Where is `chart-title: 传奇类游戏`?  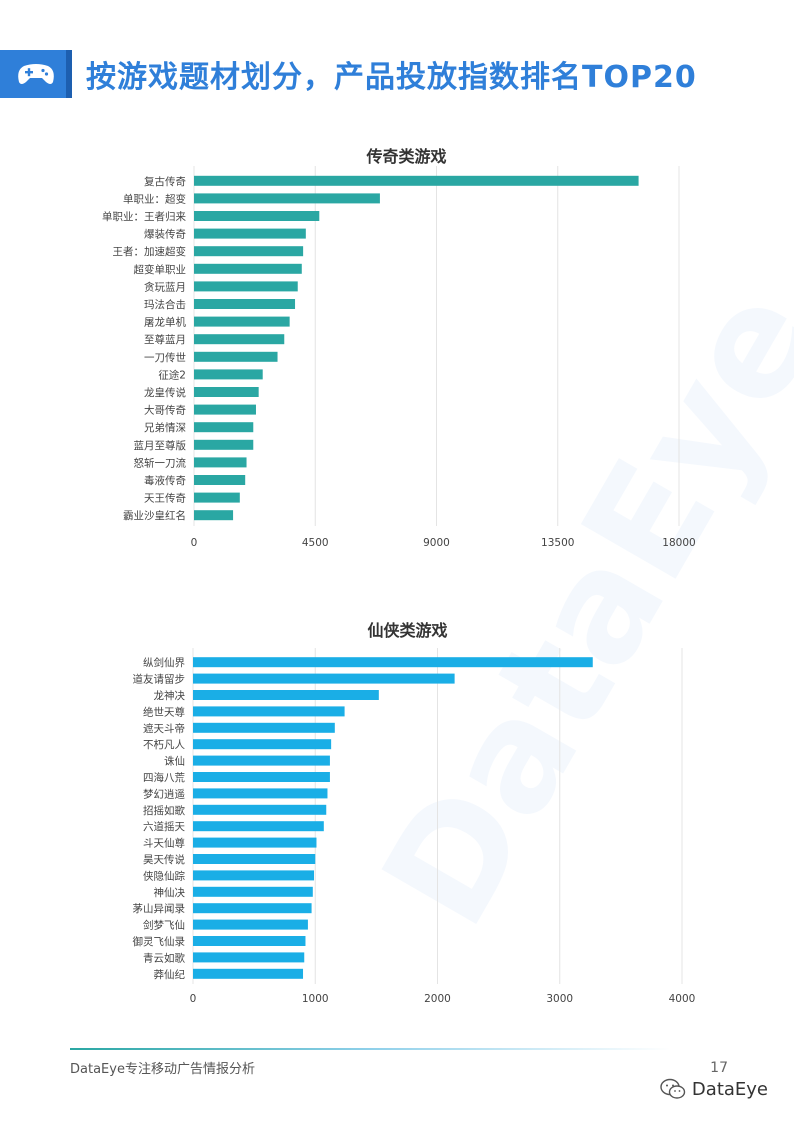 chart-title: 传奇类游戏 is located at coordinates (405, 156).